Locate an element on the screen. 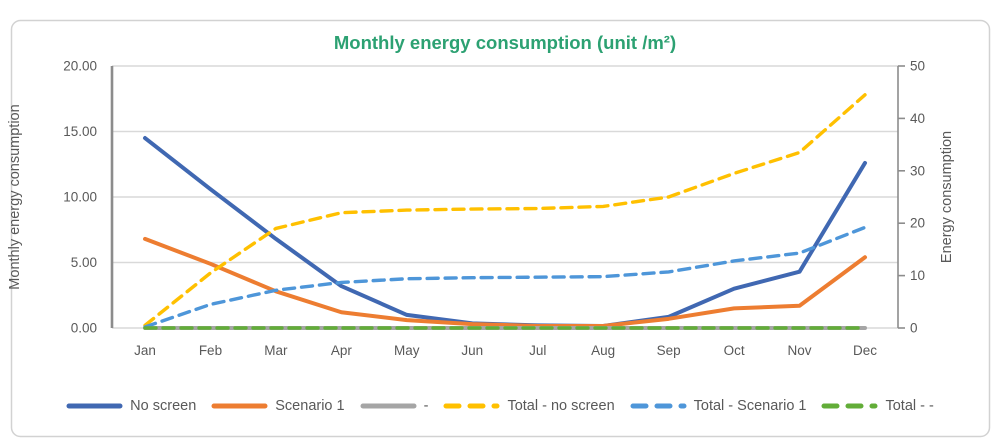  legend-label: Total - no screen is located at coordinates (561, 406).